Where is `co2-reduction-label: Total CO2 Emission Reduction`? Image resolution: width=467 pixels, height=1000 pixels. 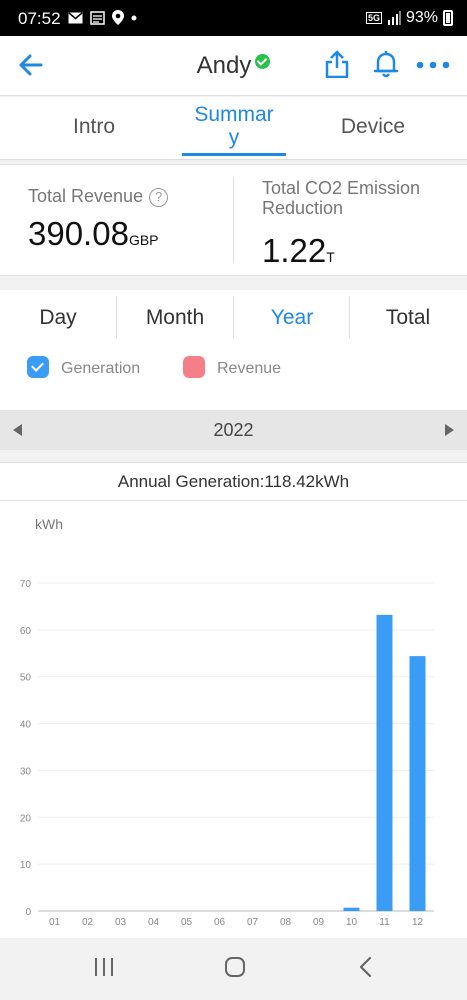
co2-reduction-label: Total CO2 Emission Reduction is located at coordinates (341, 198).